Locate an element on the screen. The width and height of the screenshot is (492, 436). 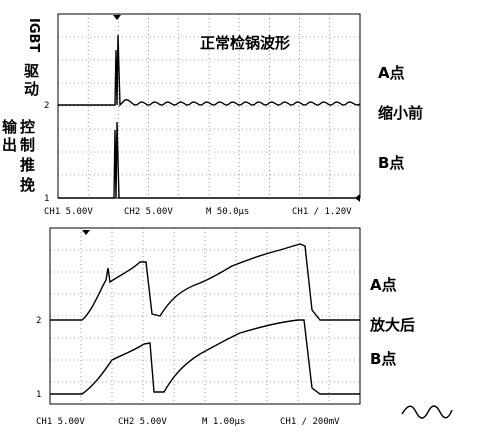
igbt-label: 驱 is located at coordinates (31, 71).